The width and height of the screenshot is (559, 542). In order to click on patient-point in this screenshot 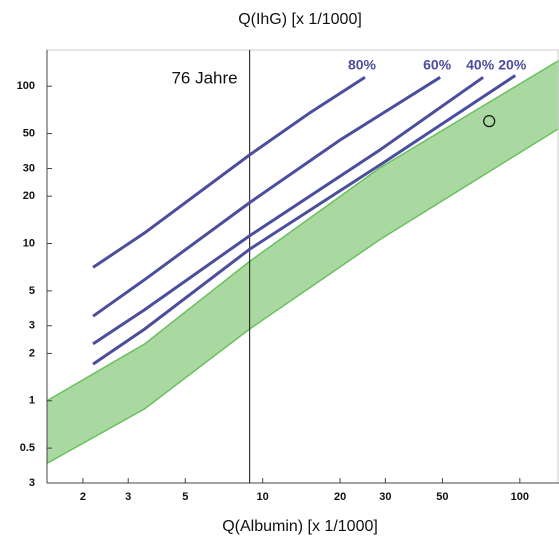, I will do `click(489, 121)`.